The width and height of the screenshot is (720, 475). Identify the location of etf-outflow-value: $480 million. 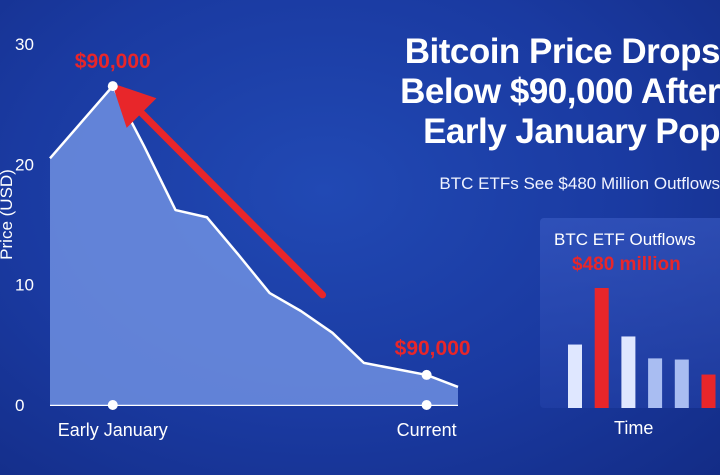
(626, 264).